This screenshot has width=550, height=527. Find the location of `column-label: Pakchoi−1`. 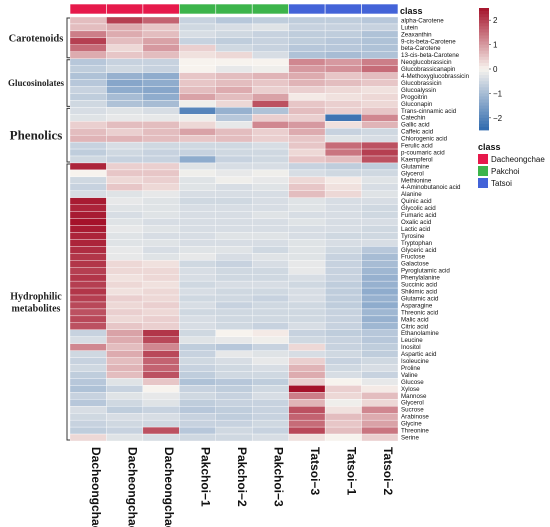

column-label: Pakchoi−1 is located at coordinates (206, 477).